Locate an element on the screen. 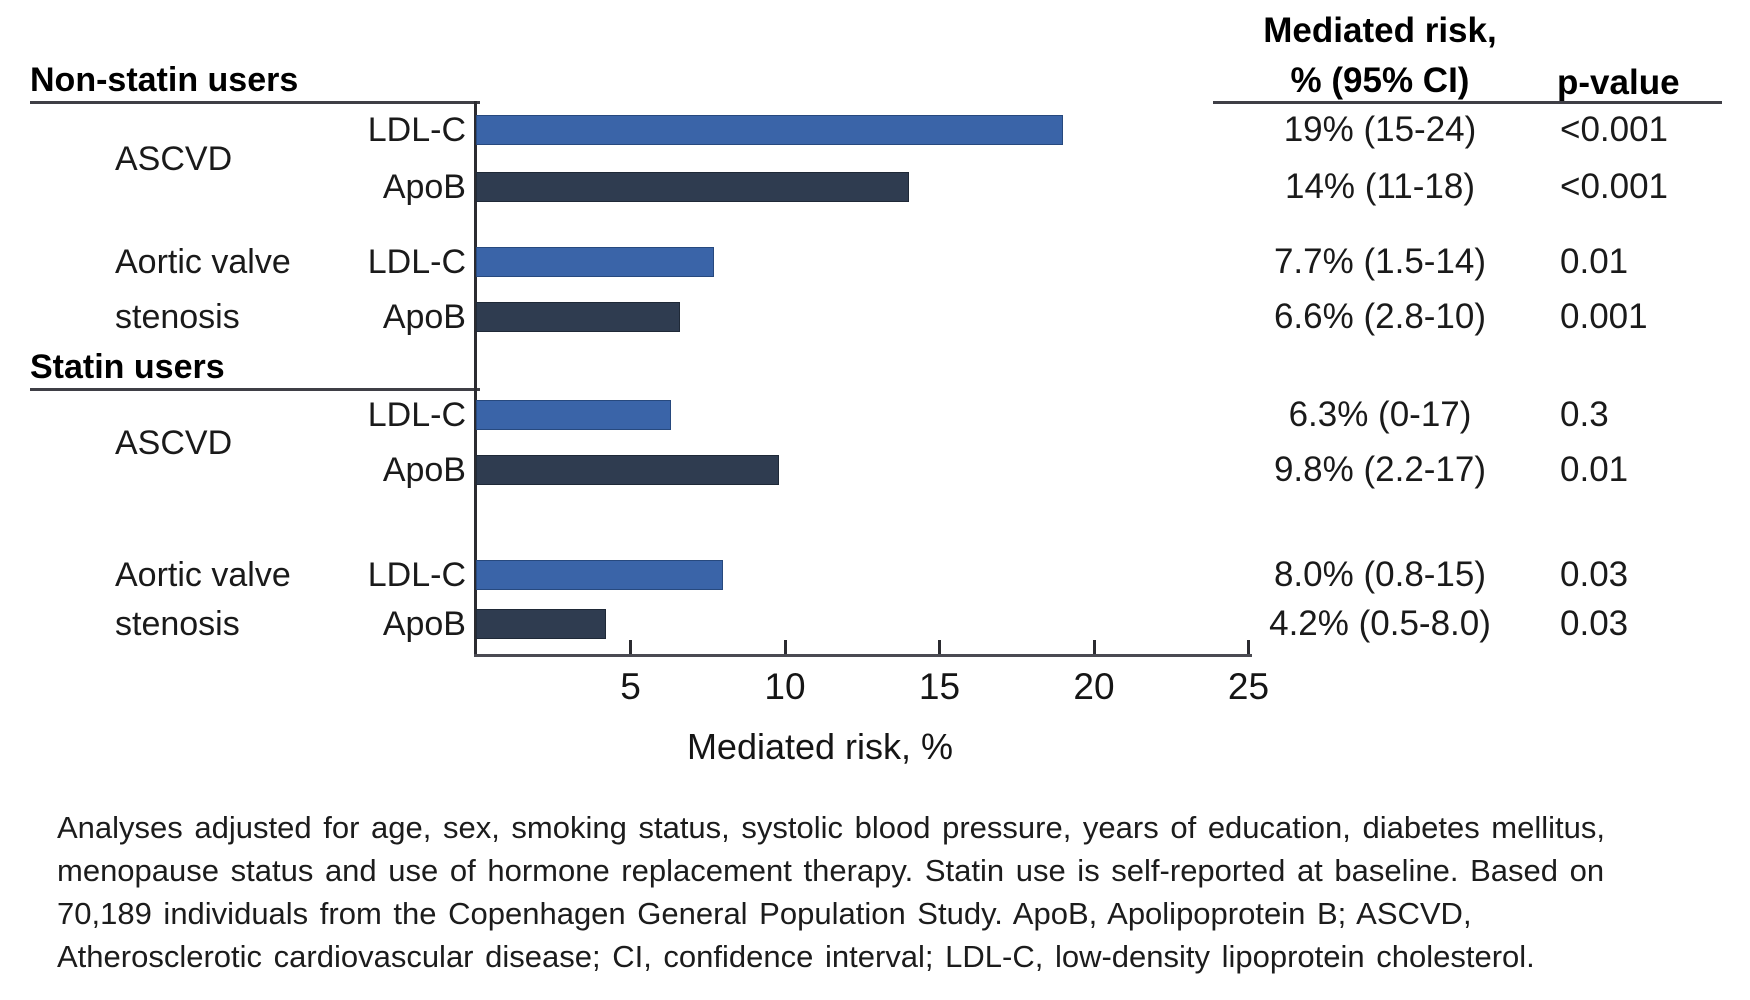 This screenshot has height=1000, width=1750. section-underline-statin is located at coordinates (255, 389).